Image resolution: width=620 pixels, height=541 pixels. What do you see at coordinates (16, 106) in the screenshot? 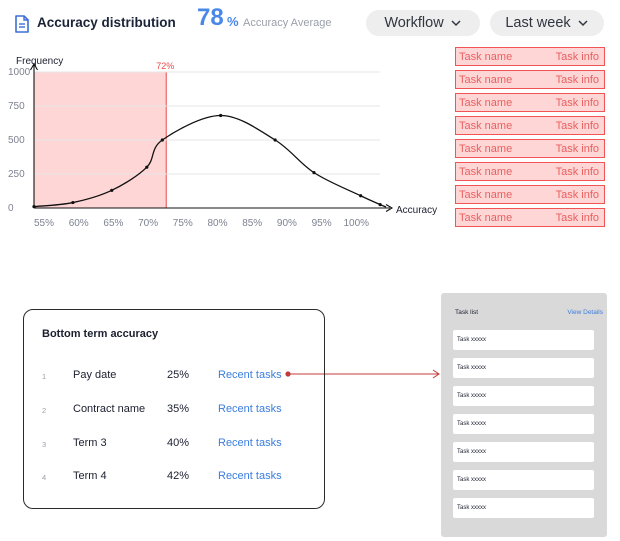
I see `y-tick-label: 750` at bounding box center [16, 106].